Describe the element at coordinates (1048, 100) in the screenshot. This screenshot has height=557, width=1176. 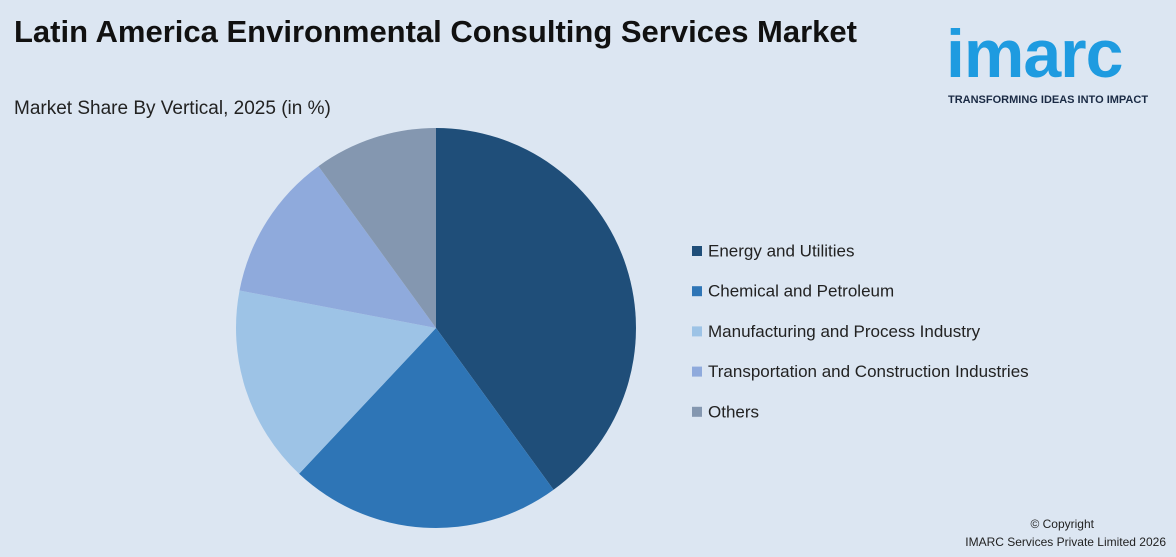
I see `logo-tagline: TRANSFORMING IDEAS INTO IMPACT` at that location.